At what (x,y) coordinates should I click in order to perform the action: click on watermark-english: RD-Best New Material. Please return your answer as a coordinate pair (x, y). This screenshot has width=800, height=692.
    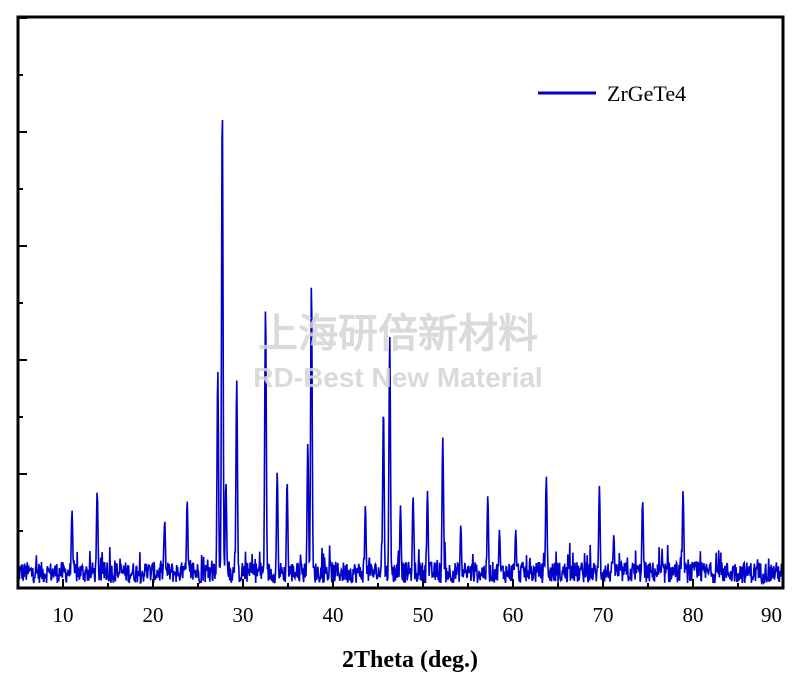
    Looking at the image, I should click on (397, 377).